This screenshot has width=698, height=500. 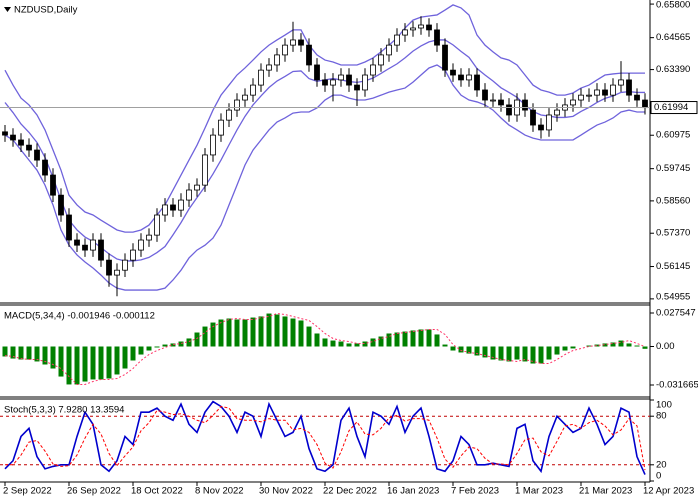 What do you see at coordinates (673, 297) in the screenshot?
I see `y-tick-label: 0.54955` at bounding box center [673, 297].